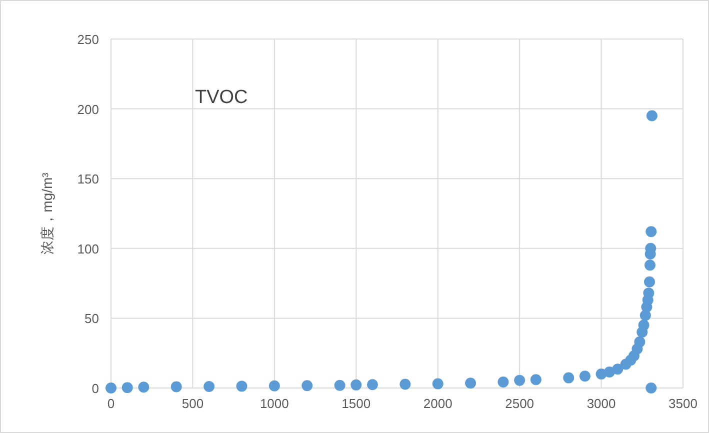  I want to click on y-axis-title: 浓度，mg/m³, so click(47, 213).